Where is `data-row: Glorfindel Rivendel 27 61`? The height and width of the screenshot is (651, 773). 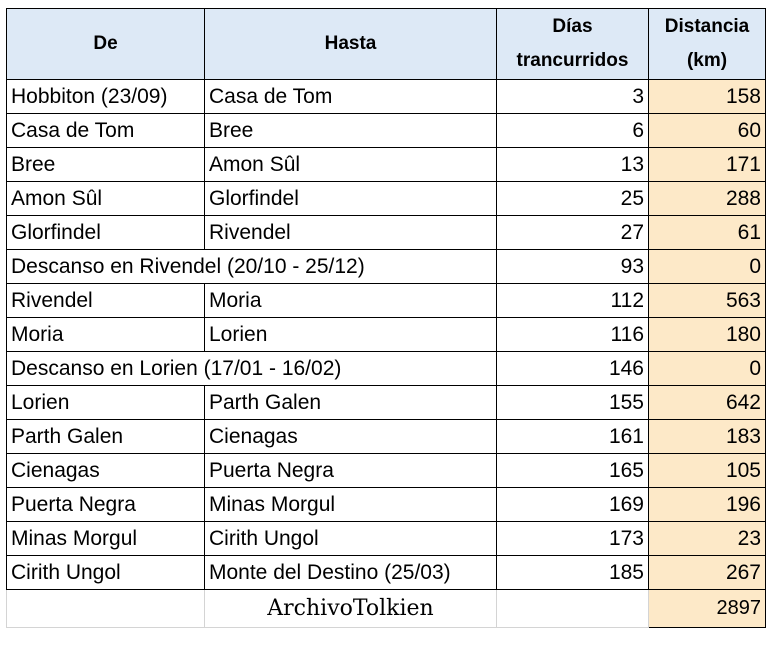
data-row: Glorfindel Rivendel 27 61 is located at coordinates (386, 232).